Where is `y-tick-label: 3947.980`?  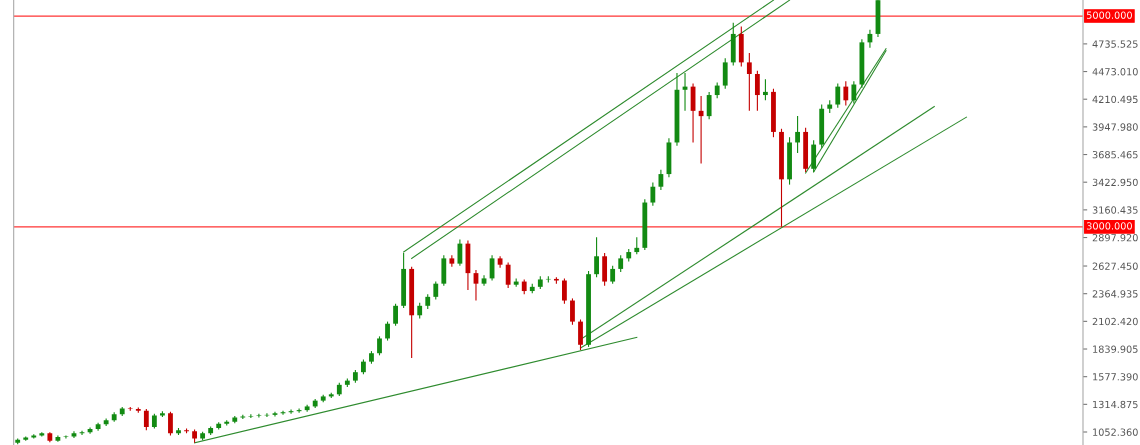
y-tick-label: 3947.980 is located at coordinates (1115, 127).